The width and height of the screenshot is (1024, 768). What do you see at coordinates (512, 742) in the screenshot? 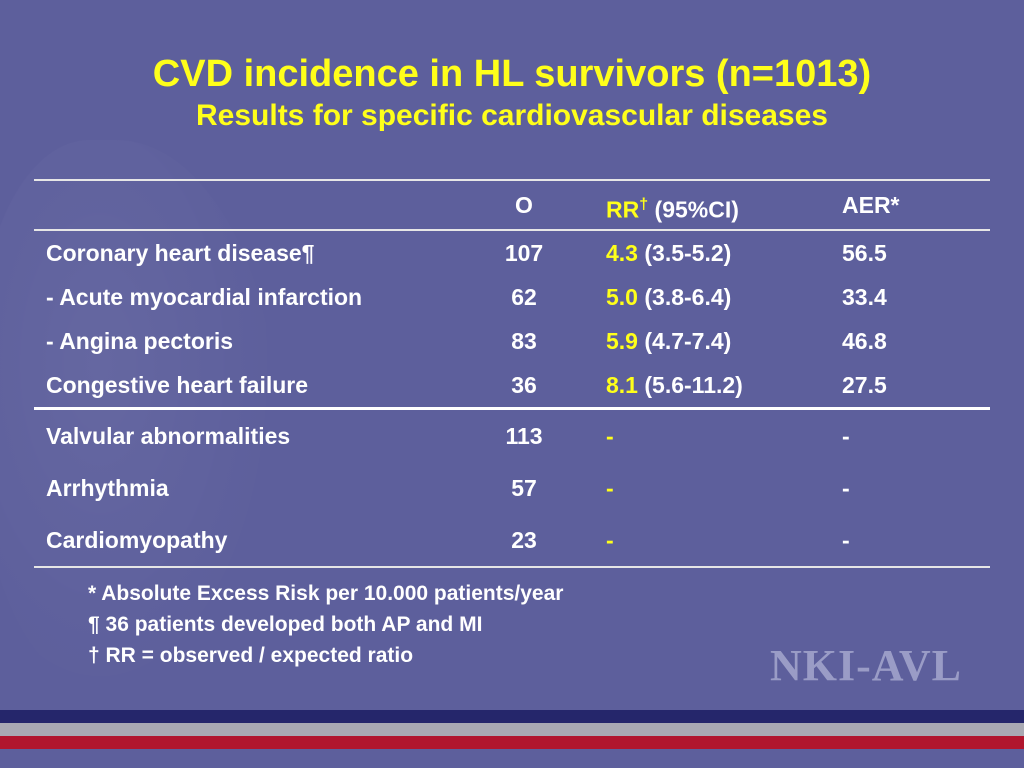
I see `footer-stripe-red` at bounding box center [512, 742].